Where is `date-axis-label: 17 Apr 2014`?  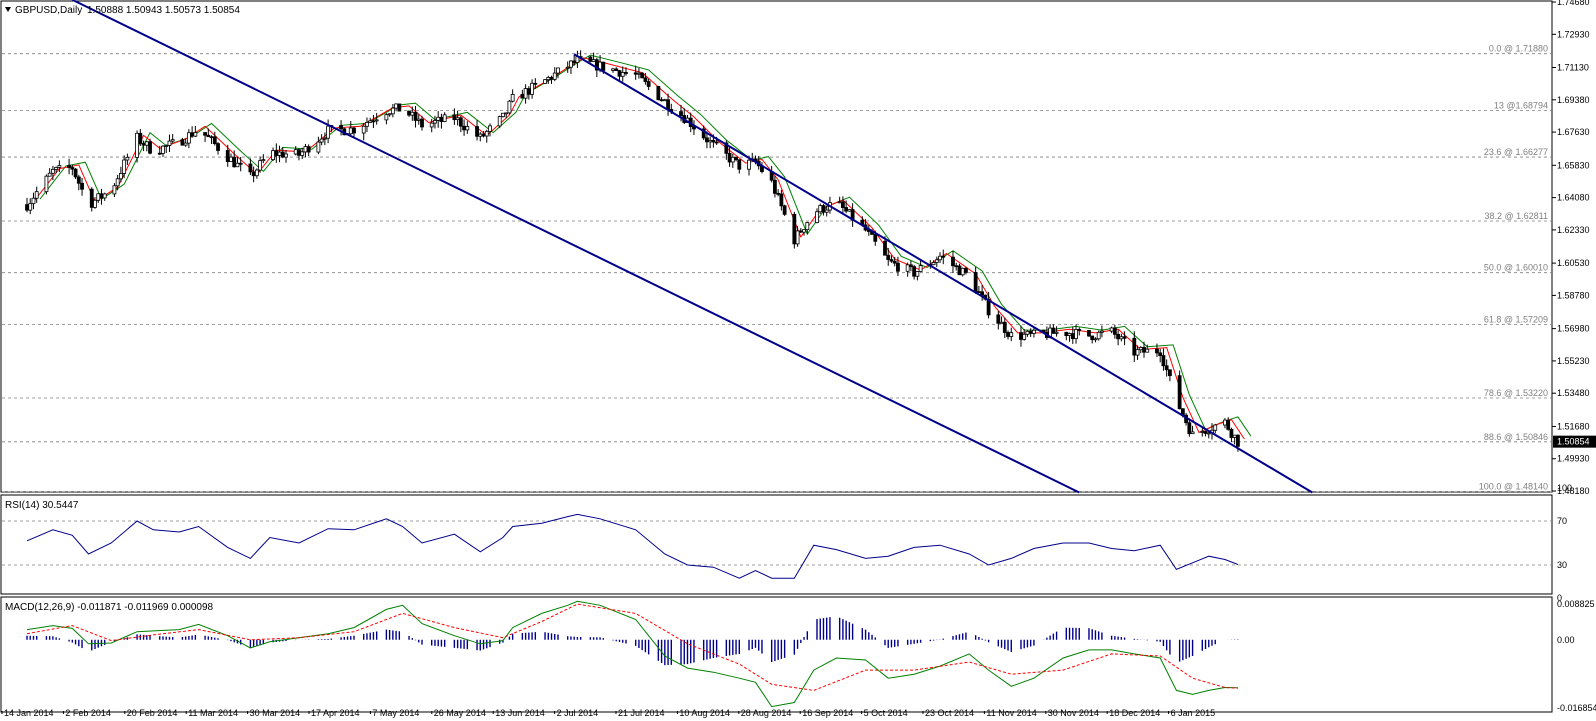
date-axis-label: 17 Apr 2014 is located at coordinates (335, 713).